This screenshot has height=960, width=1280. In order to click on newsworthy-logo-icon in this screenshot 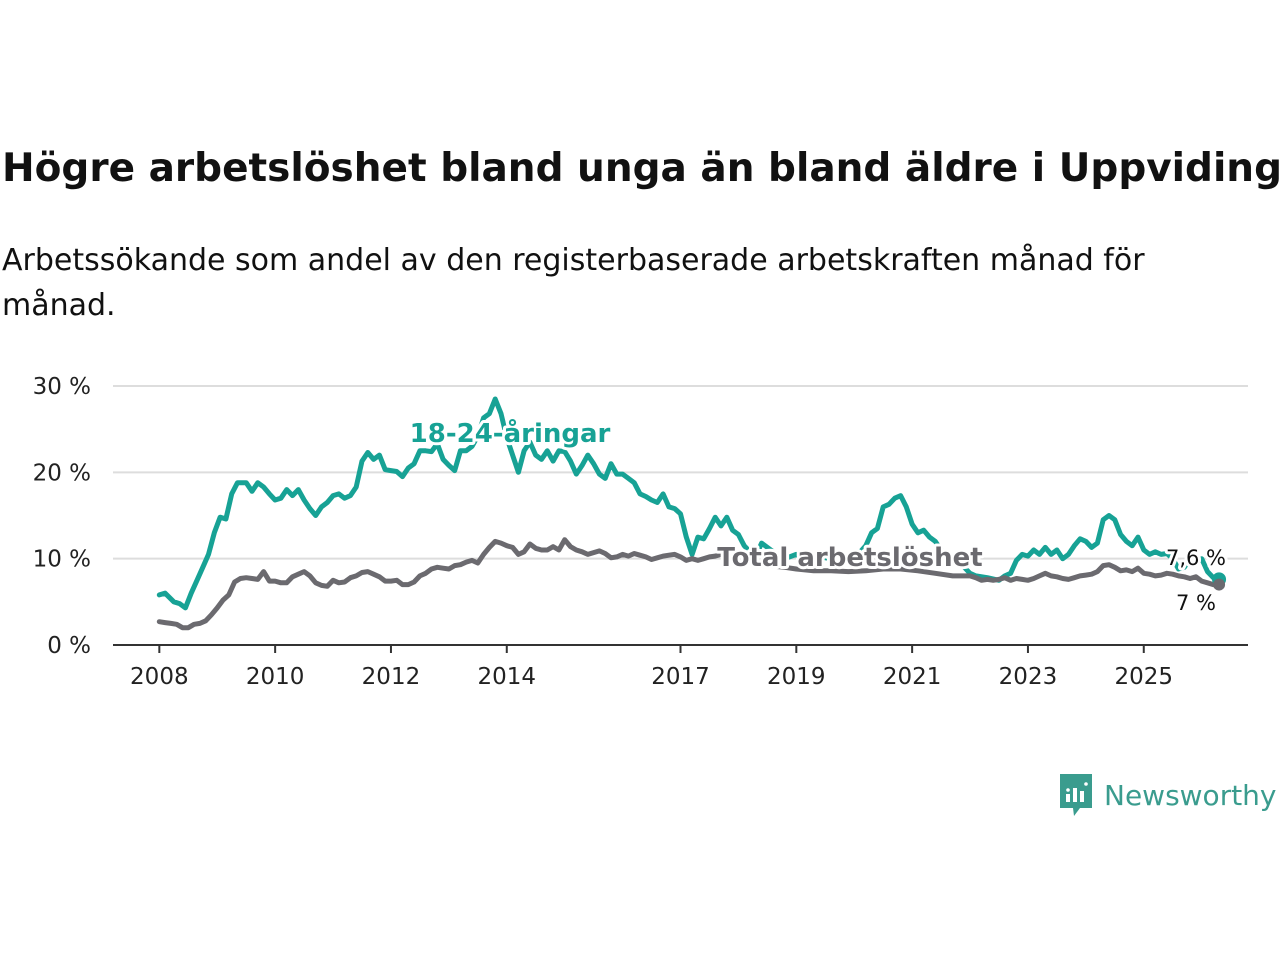, I will do `click(1076, 795)`.